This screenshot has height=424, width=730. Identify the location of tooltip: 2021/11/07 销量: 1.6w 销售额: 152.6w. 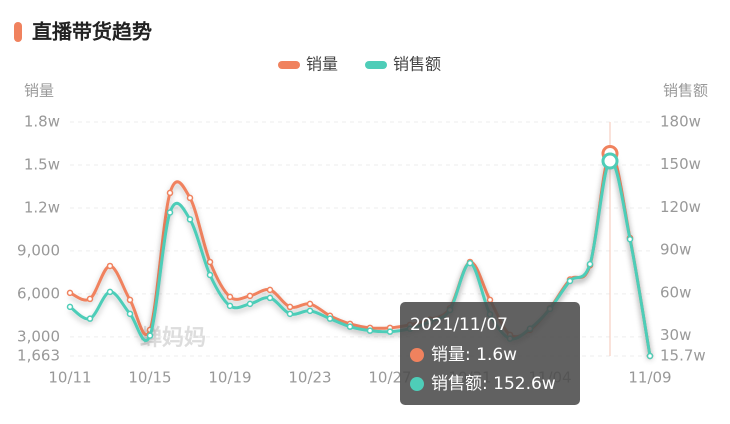
(490, 353).